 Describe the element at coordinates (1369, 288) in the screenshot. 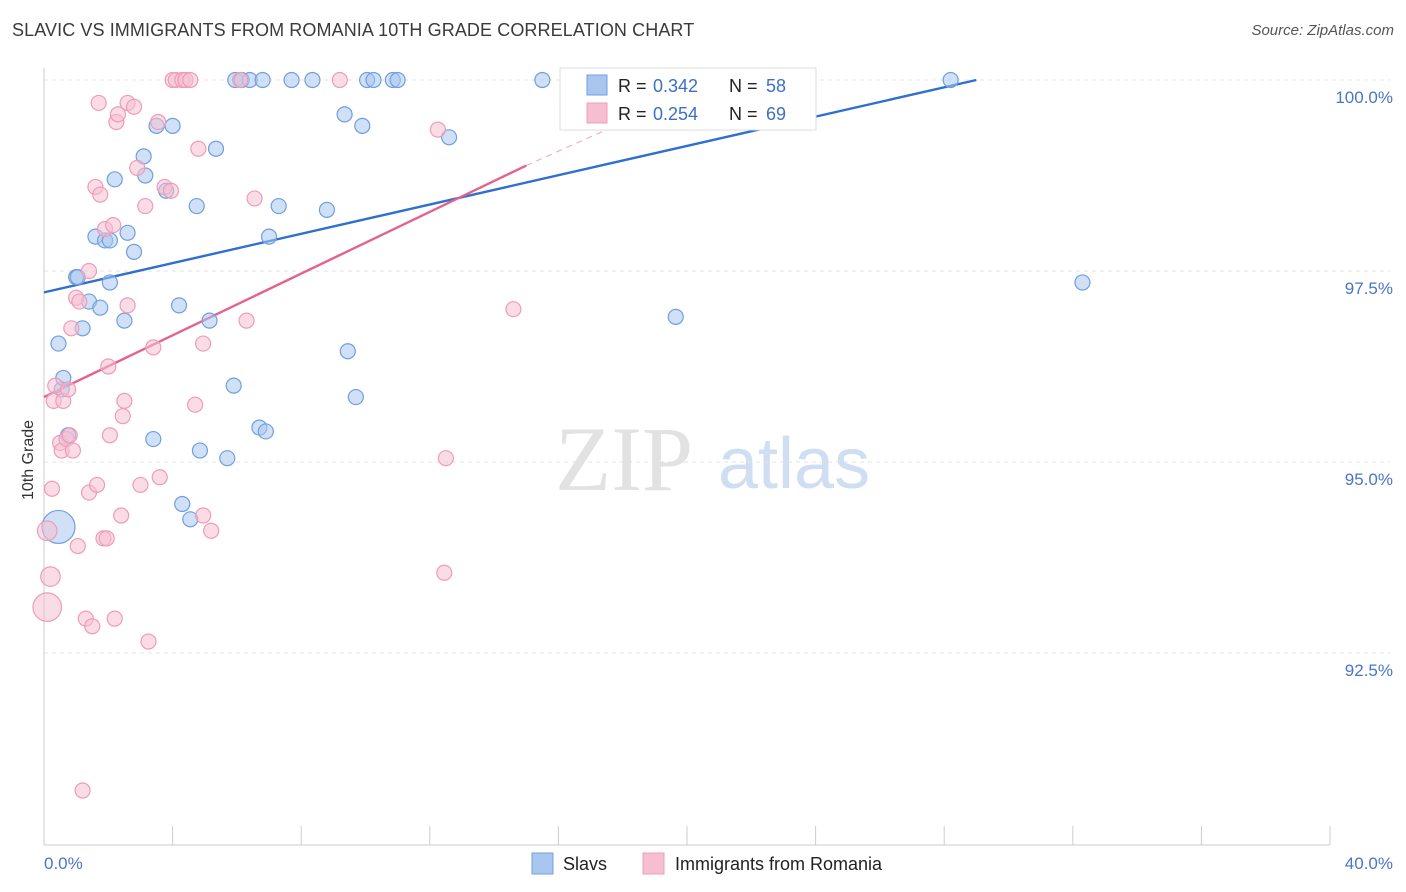

I see `y-tick-label-97-5: 97.5%` at that location.